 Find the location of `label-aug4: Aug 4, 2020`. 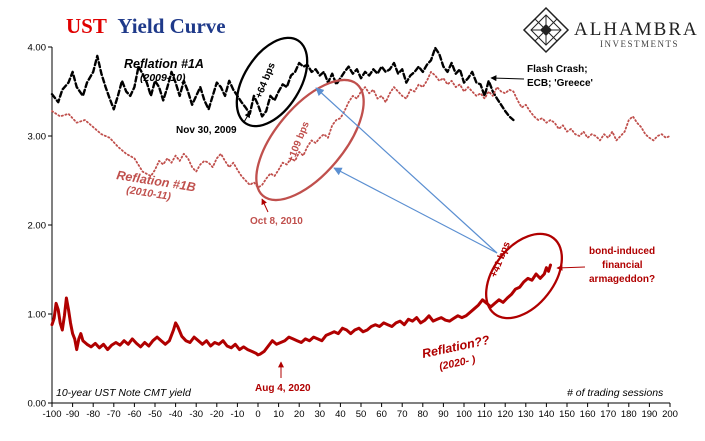

label-aug4: Aug 4, 2020 is located at coordinates (283, 388).